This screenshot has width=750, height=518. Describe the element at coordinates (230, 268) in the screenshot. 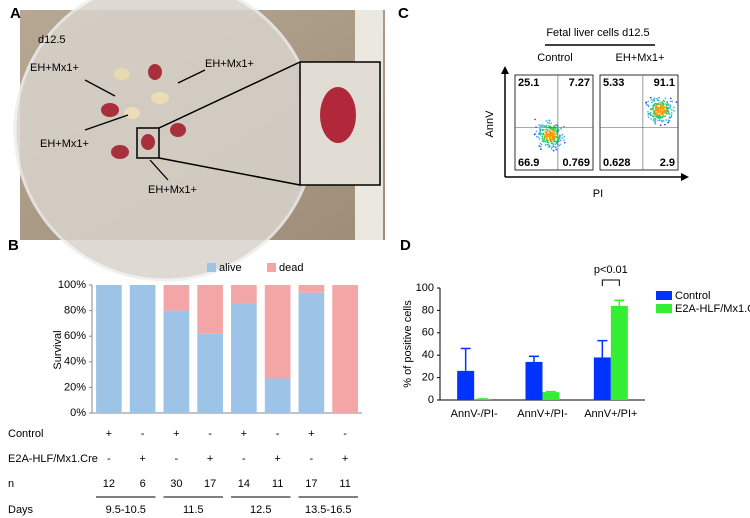

I see `legend-label: alive` at that location.